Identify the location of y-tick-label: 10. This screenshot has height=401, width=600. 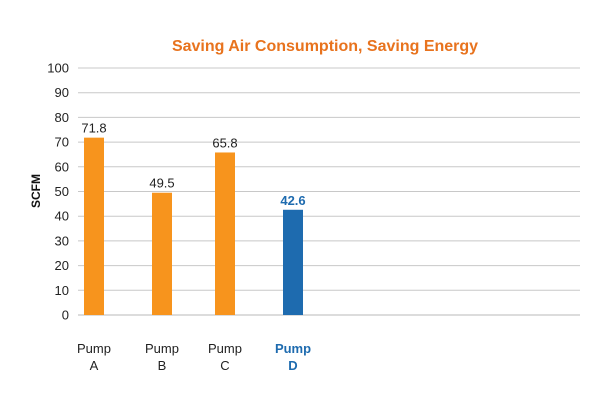
(62, 290).